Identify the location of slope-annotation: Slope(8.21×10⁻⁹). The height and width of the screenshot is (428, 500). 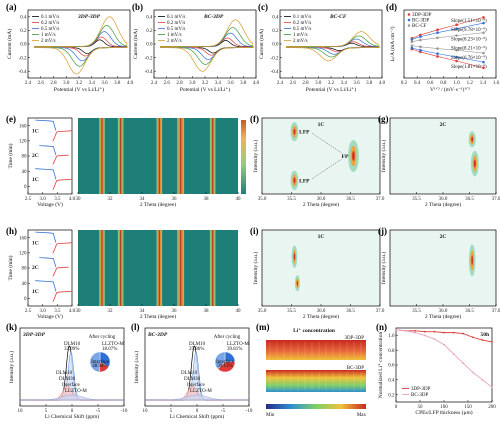
(469, 49).